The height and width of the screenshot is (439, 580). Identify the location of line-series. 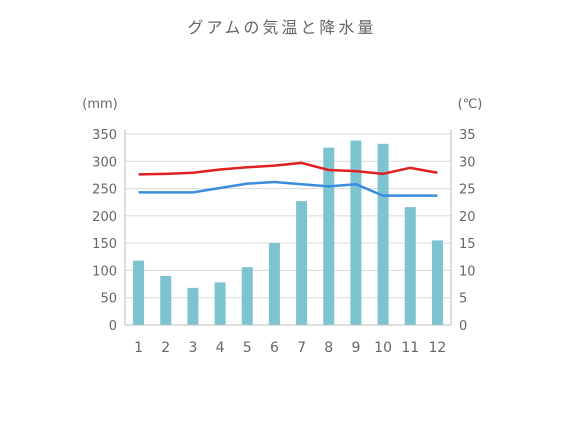
(288, 179).